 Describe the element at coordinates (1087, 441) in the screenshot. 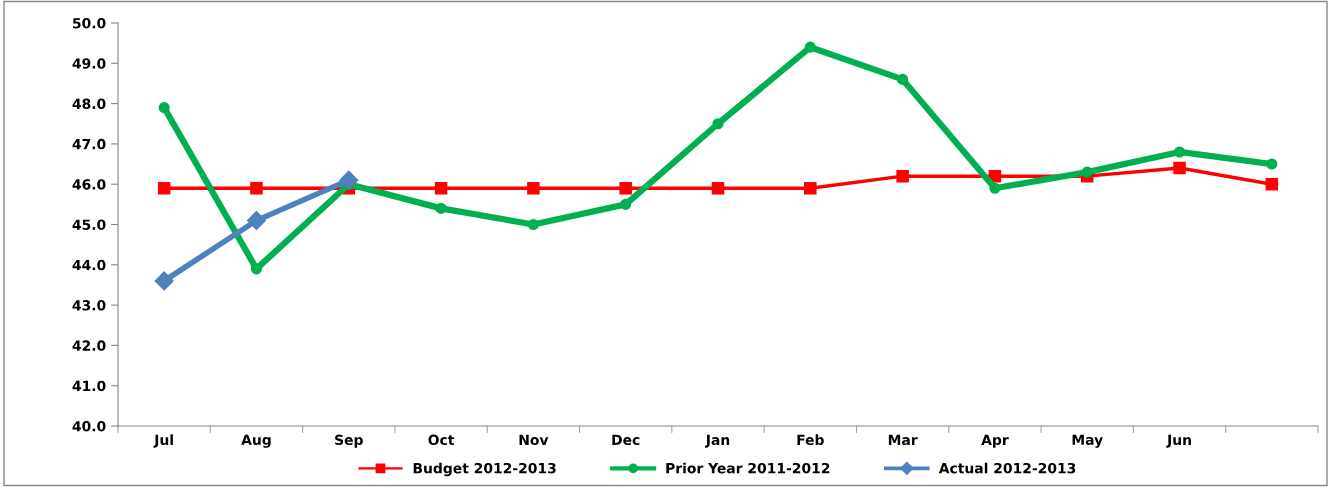

I see `x-tick-label: May` at that location.